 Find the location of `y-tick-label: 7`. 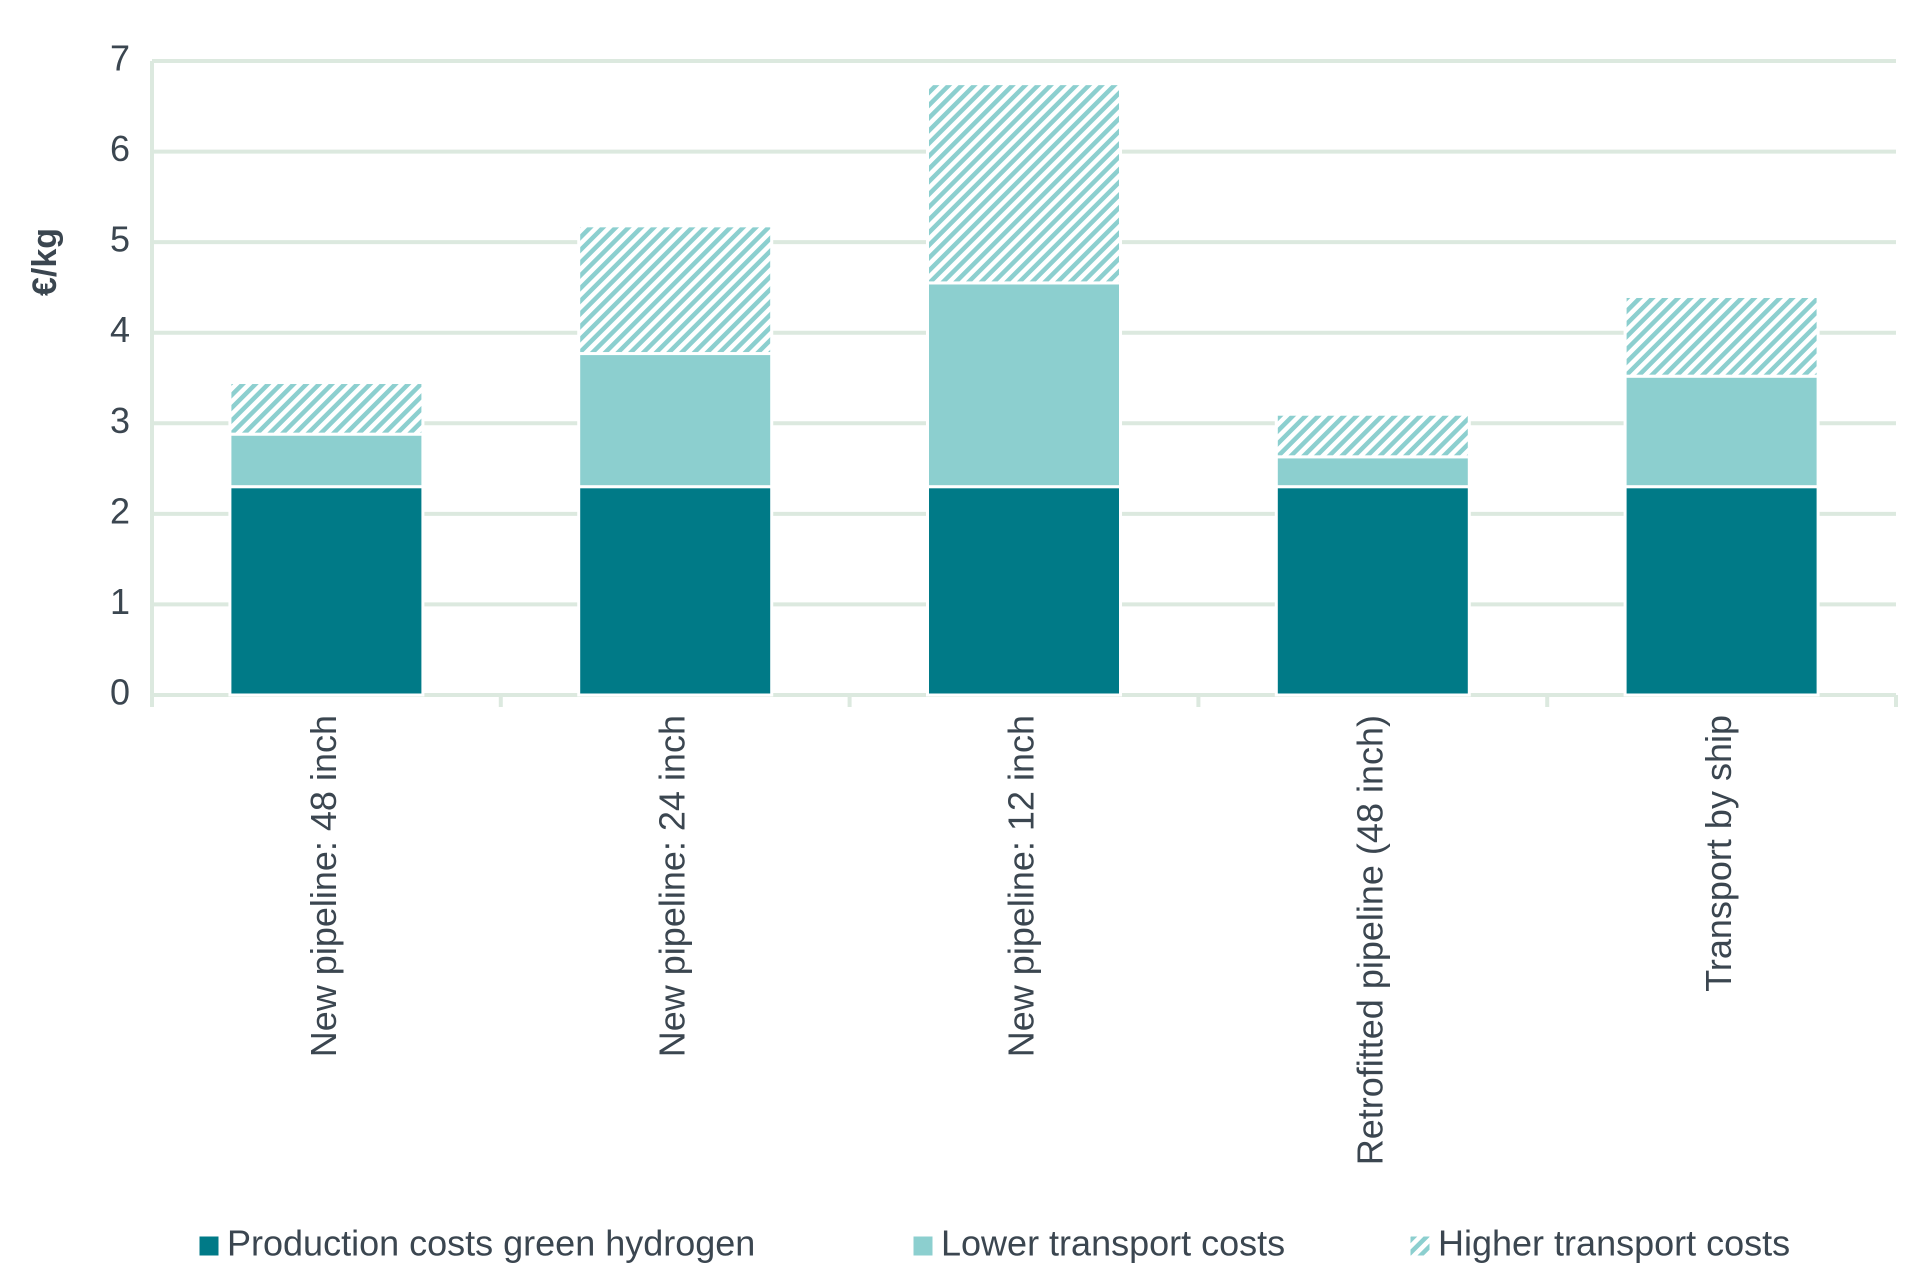

y-tick-label: 7 is located at coordinates (120, 58).